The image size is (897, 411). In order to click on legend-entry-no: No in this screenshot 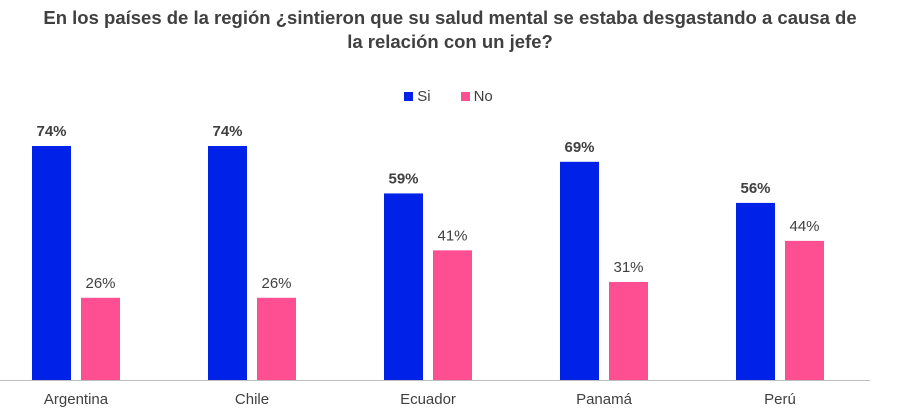, I will do `click(476, 96)`.